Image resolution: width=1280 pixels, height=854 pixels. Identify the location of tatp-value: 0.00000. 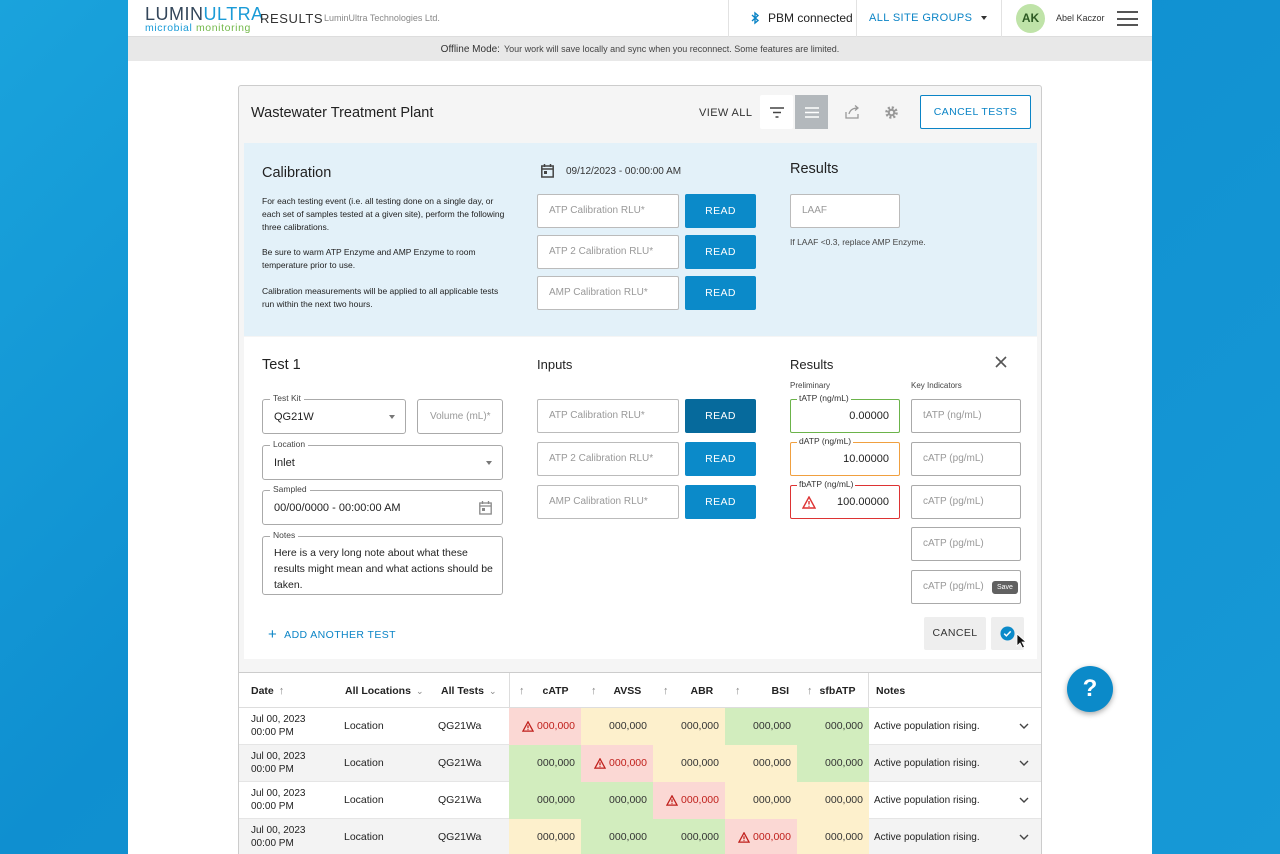
(869, 416).